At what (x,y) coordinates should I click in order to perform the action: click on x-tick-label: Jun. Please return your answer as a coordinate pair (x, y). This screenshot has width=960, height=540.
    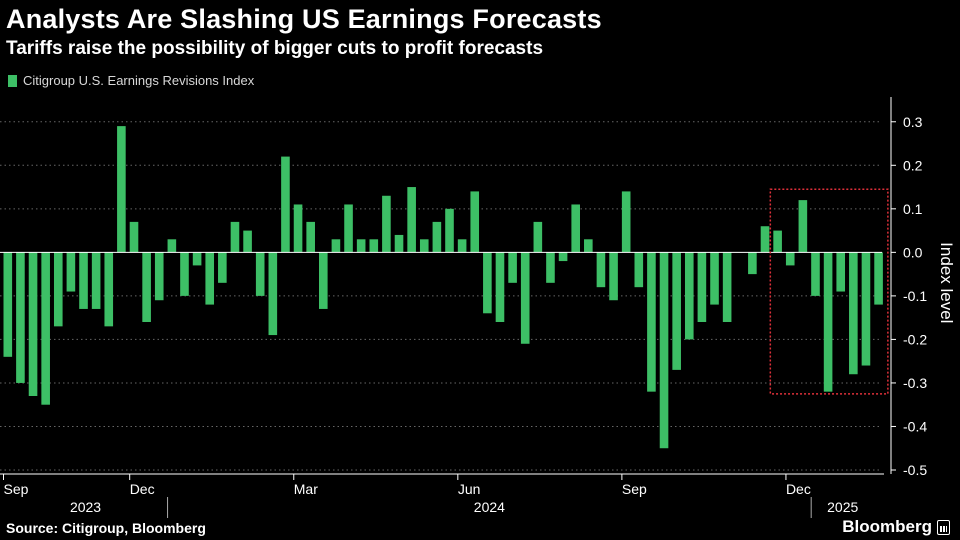
    Looking at the image, I should click on (469, 489).